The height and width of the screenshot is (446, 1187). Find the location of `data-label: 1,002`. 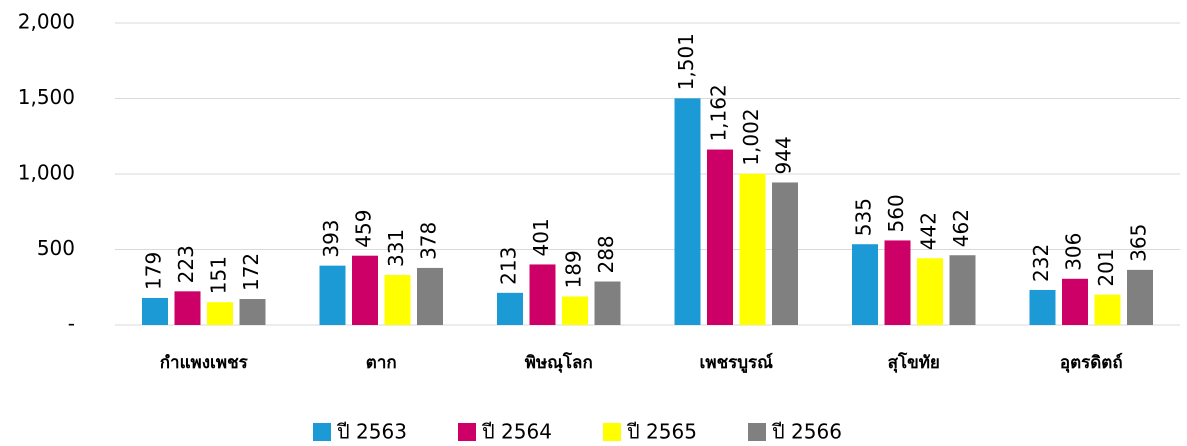

data-label: 1,002 is located at coordinates (751, 136).